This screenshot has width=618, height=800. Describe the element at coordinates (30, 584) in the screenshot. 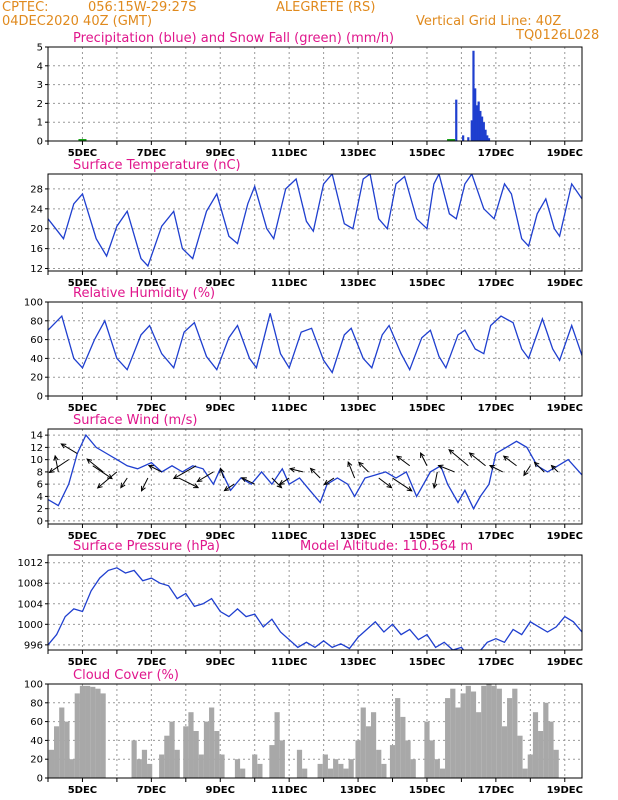

I see `y-tick-label: 1008` at that location.